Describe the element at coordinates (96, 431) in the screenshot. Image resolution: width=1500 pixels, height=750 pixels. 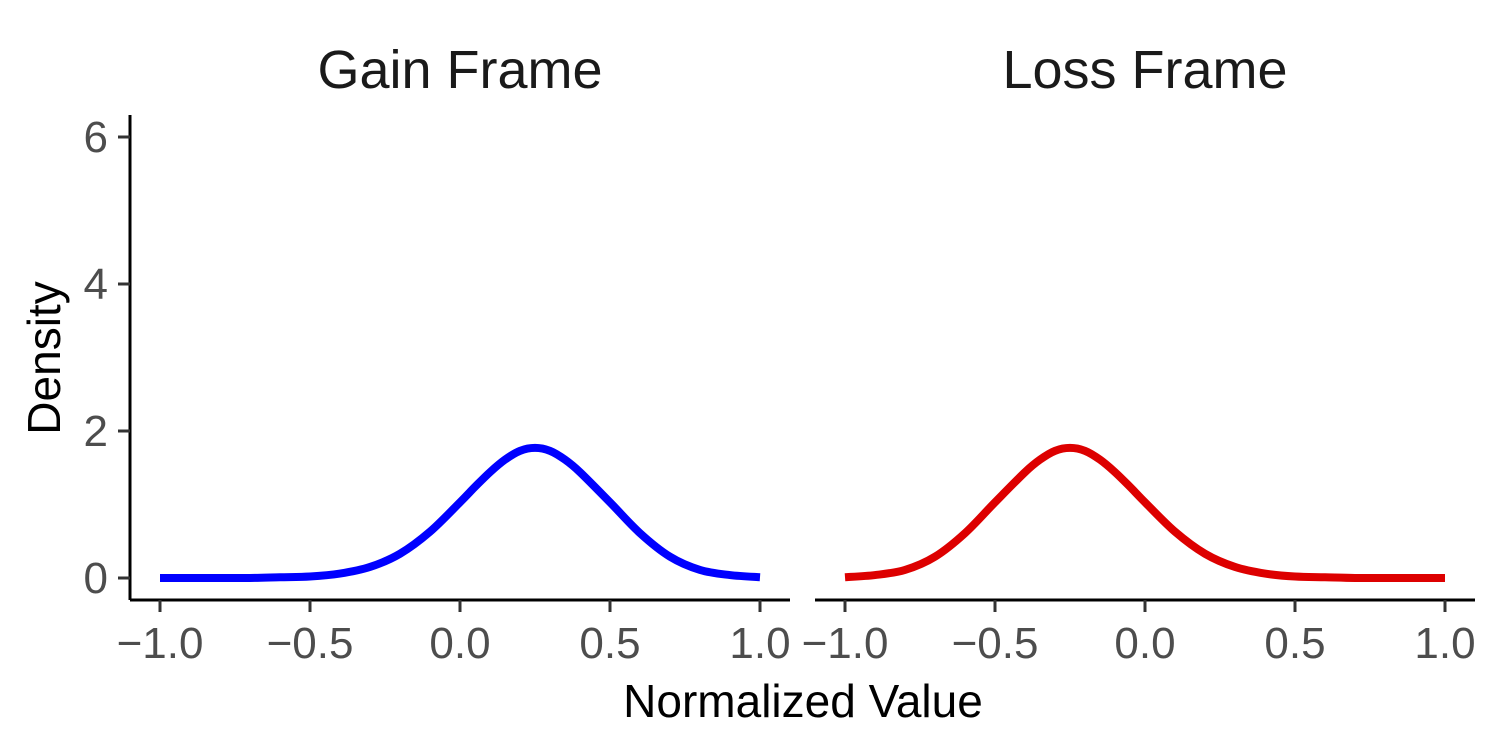
I see `y-tick-label: 2` at that location.